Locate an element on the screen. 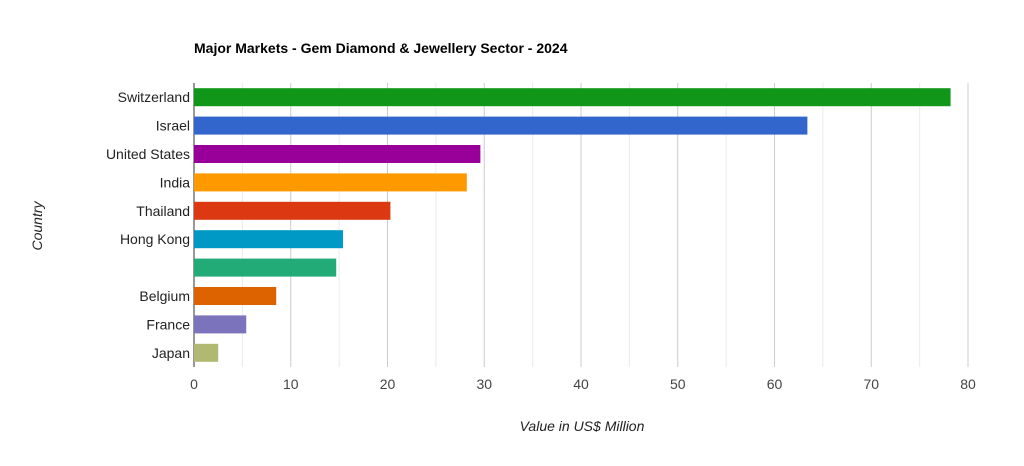 The image size is (1024, 466). y-tick-label: Switzerland is located at coordinates (154, 97).